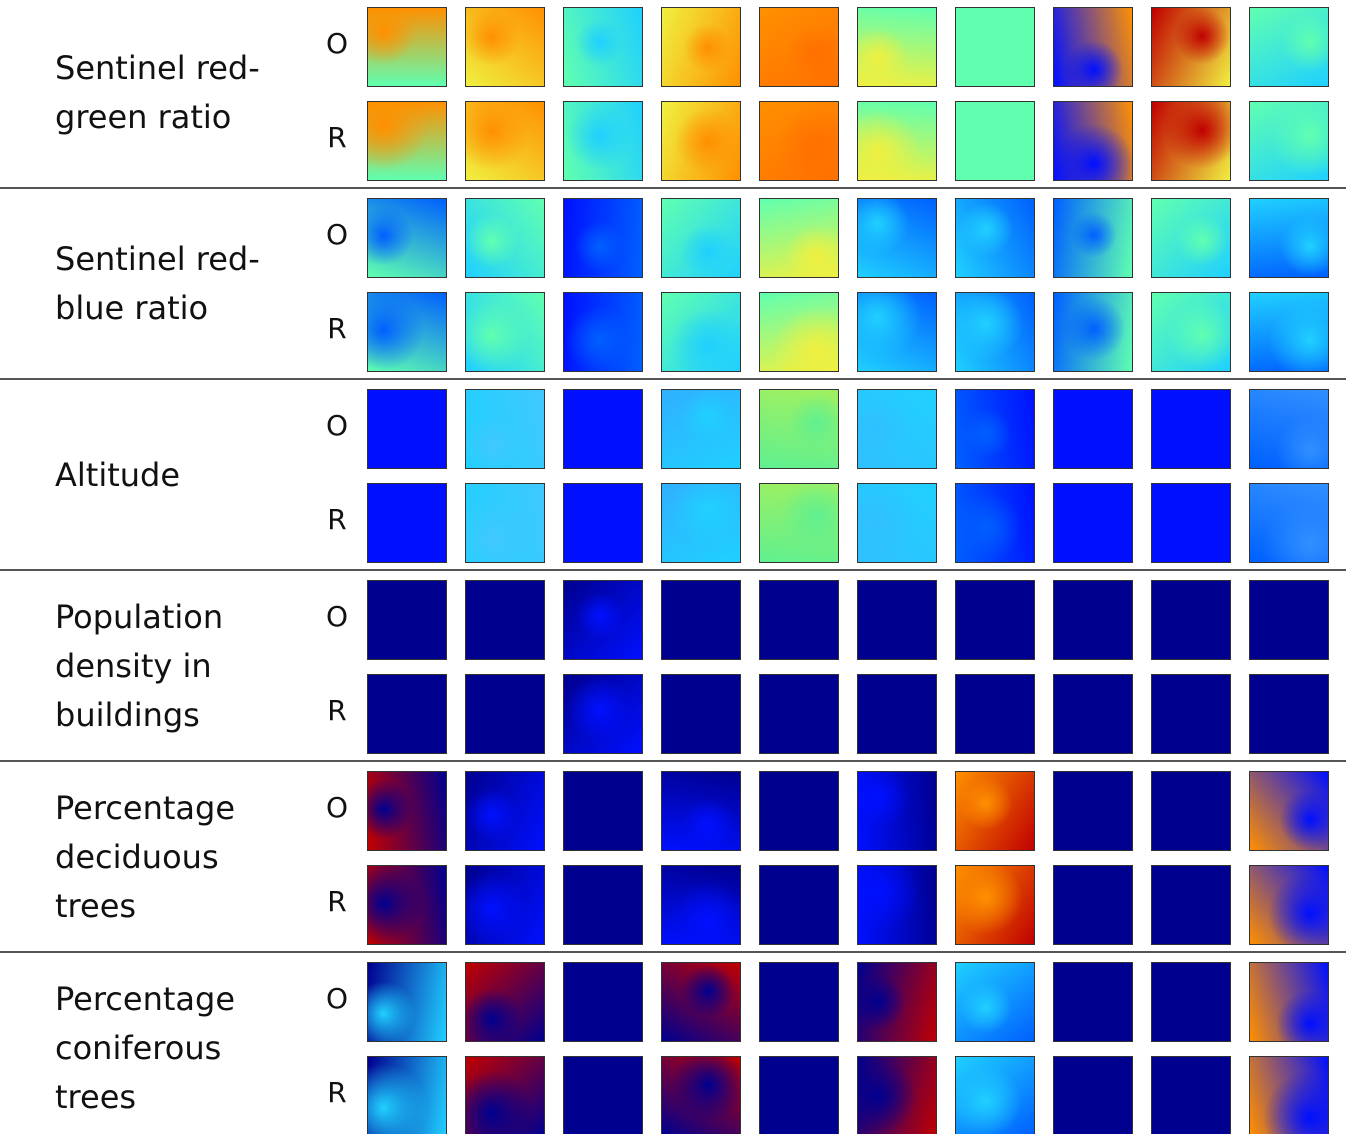  What do you see at coordinates (143, 117) in the screenshot?
I see `group-label: green ratio` at bounding box center [143, 117].